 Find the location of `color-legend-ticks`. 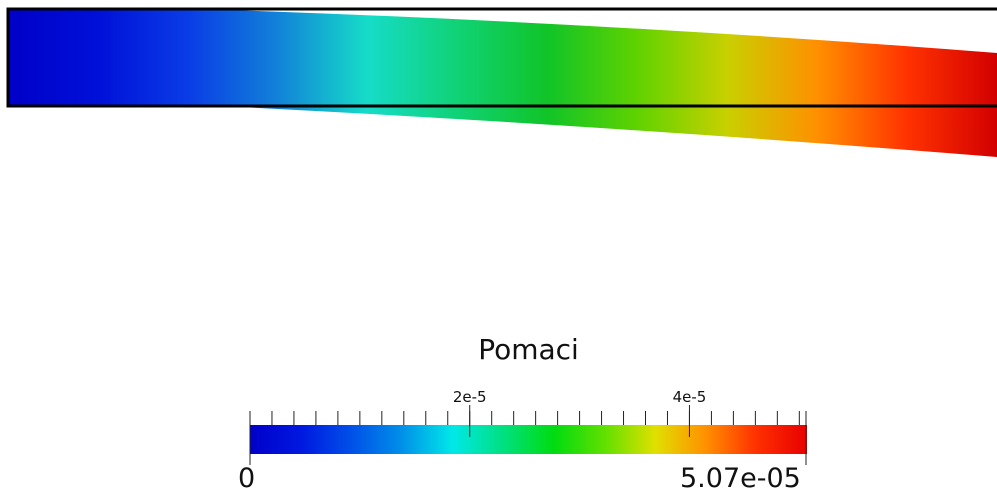

color-legend-ticks is located at coordinates (528, 435).